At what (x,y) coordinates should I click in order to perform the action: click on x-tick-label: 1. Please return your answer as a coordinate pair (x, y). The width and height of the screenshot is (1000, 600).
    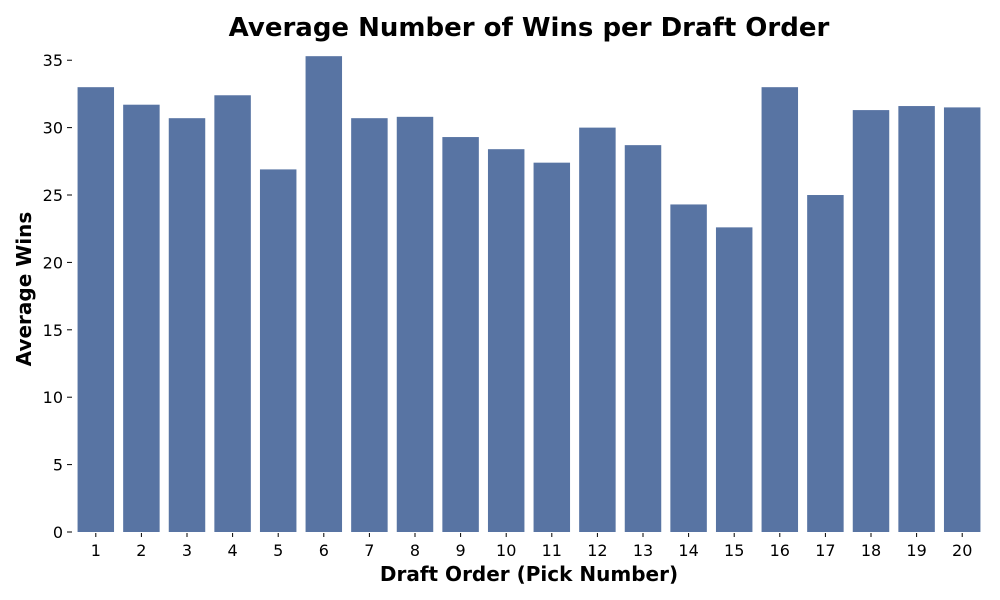
    Looking at the image, I should click on (96, 550).